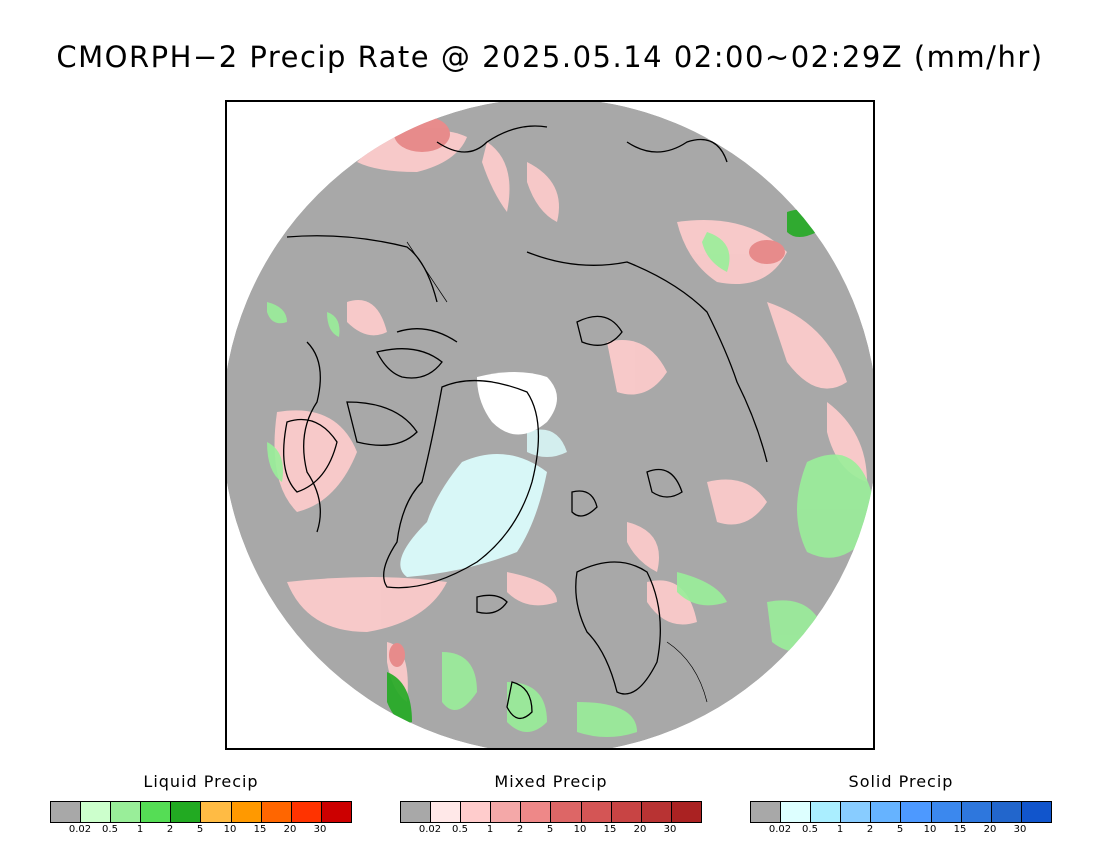 This screenshot has height=850, width=1100. Describe the element at coordinates (901, 781) in the screenshot. I see `legend-title: Solid Precip` at that location.